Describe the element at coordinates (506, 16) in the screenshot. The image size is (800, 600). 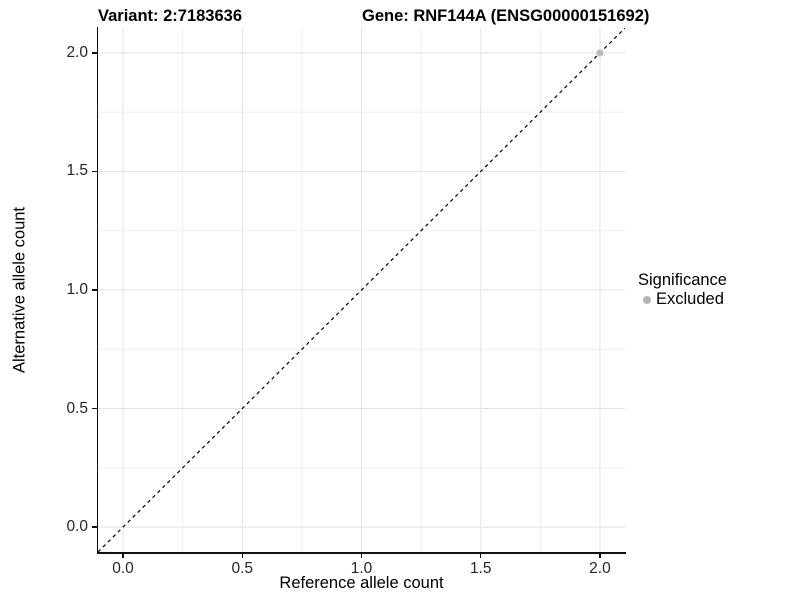
I see `plot-title-gene: Gene: RNF144A (ENSG00000151692)` at that location.